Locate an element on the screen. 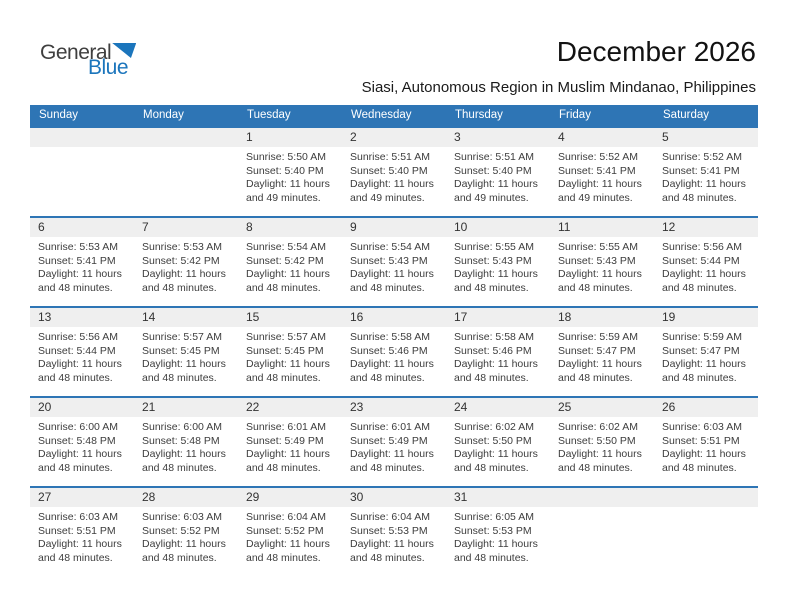  day-number: 29 is located at coordinates (290, 497).